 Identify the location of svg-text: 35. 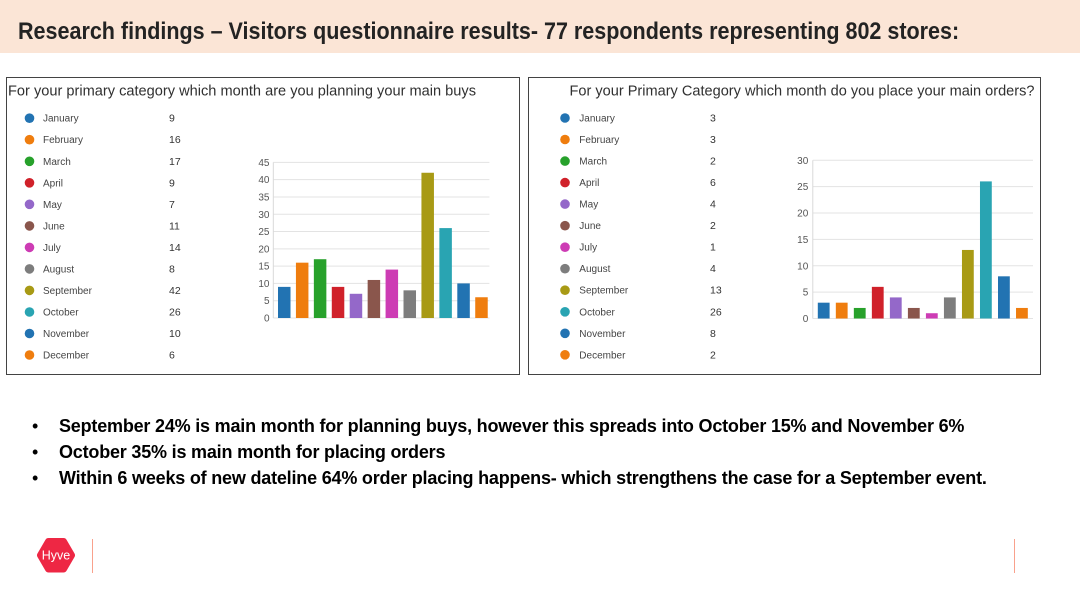
(264, 197).